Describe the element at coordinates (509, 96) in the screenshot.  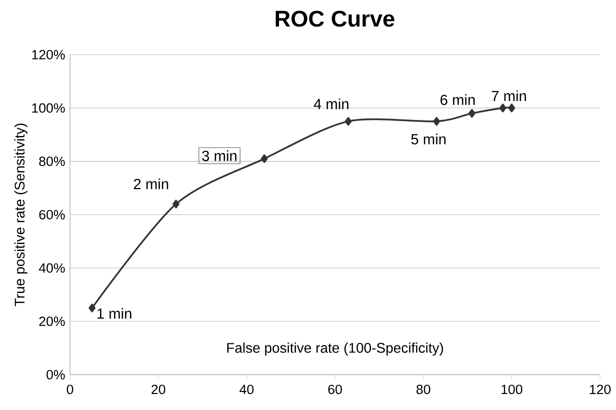
I see `annotation: 7 min` at that location.